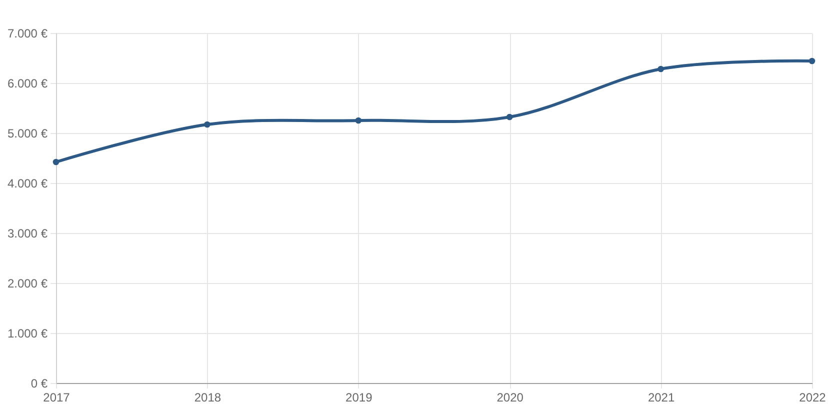 Image resolution: width=829 pixels, height=414 pixels. I want to click on y-tick-label: 5.000 €, so click(27, 133).